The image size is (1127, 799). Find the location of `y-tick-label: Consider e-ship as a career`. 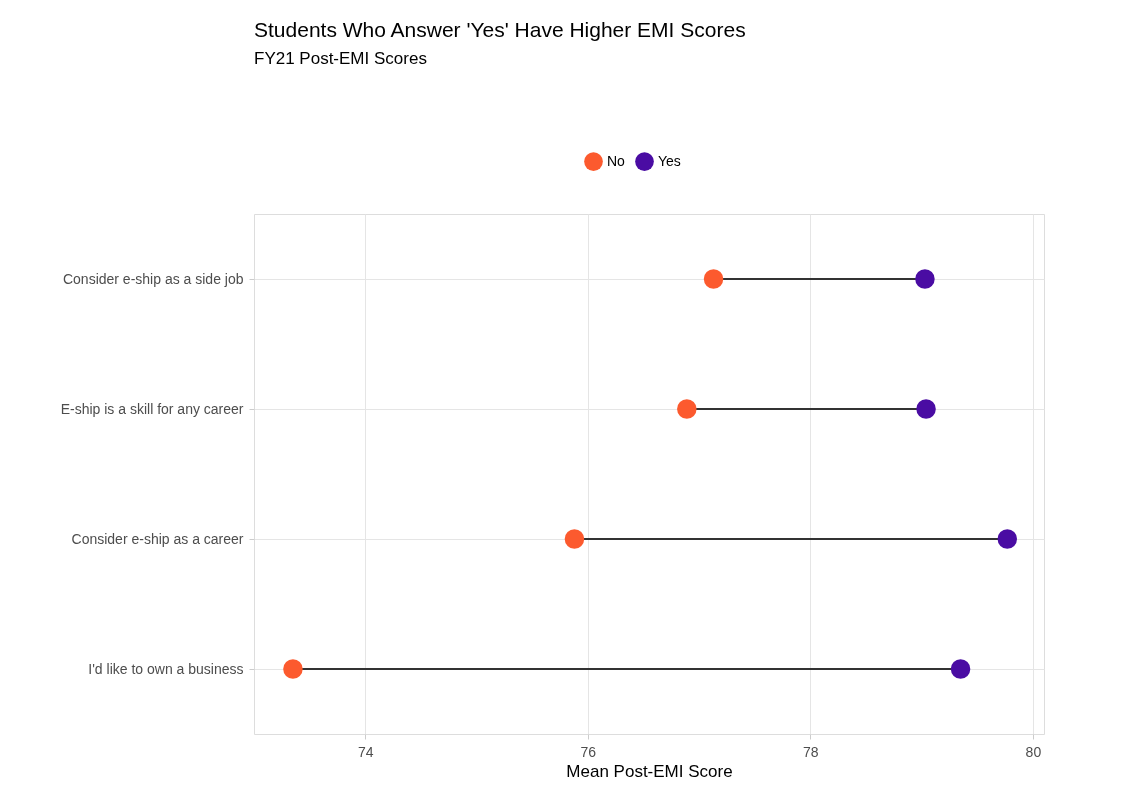

y-tick-label: Consider e-ship as a career is located at coordinates (157, 538).